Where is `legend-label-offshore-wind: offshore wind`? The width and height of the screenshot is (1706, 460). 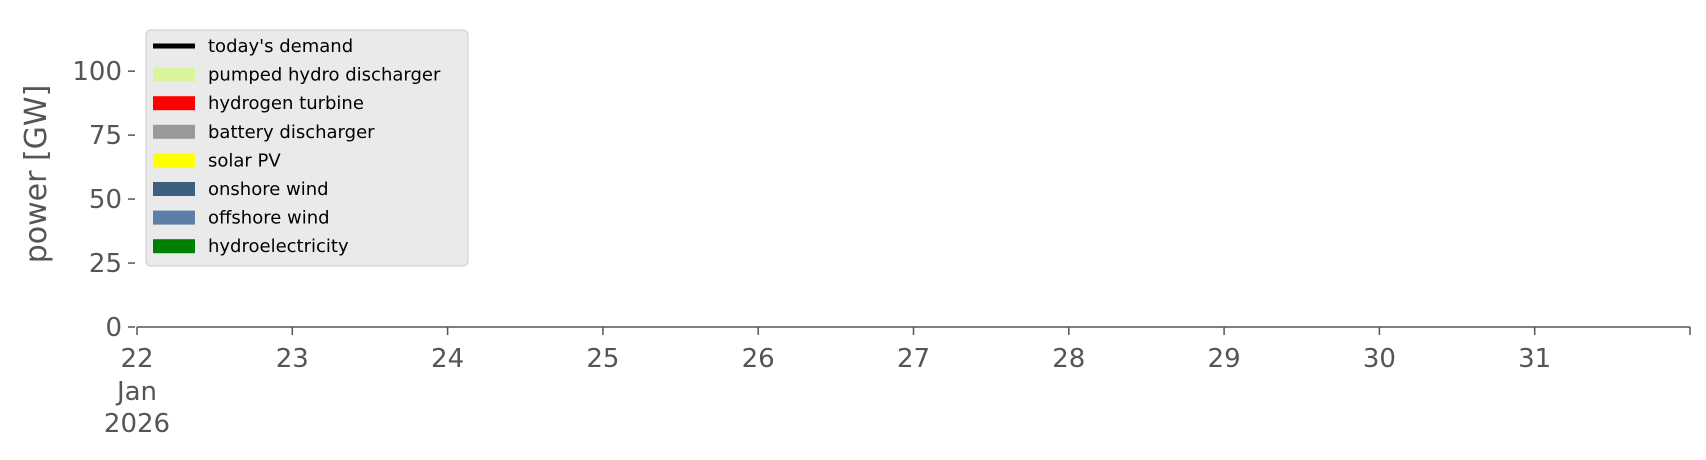
legend-label-offshore-wind: offshore wind is located at coordinates (269, 218).